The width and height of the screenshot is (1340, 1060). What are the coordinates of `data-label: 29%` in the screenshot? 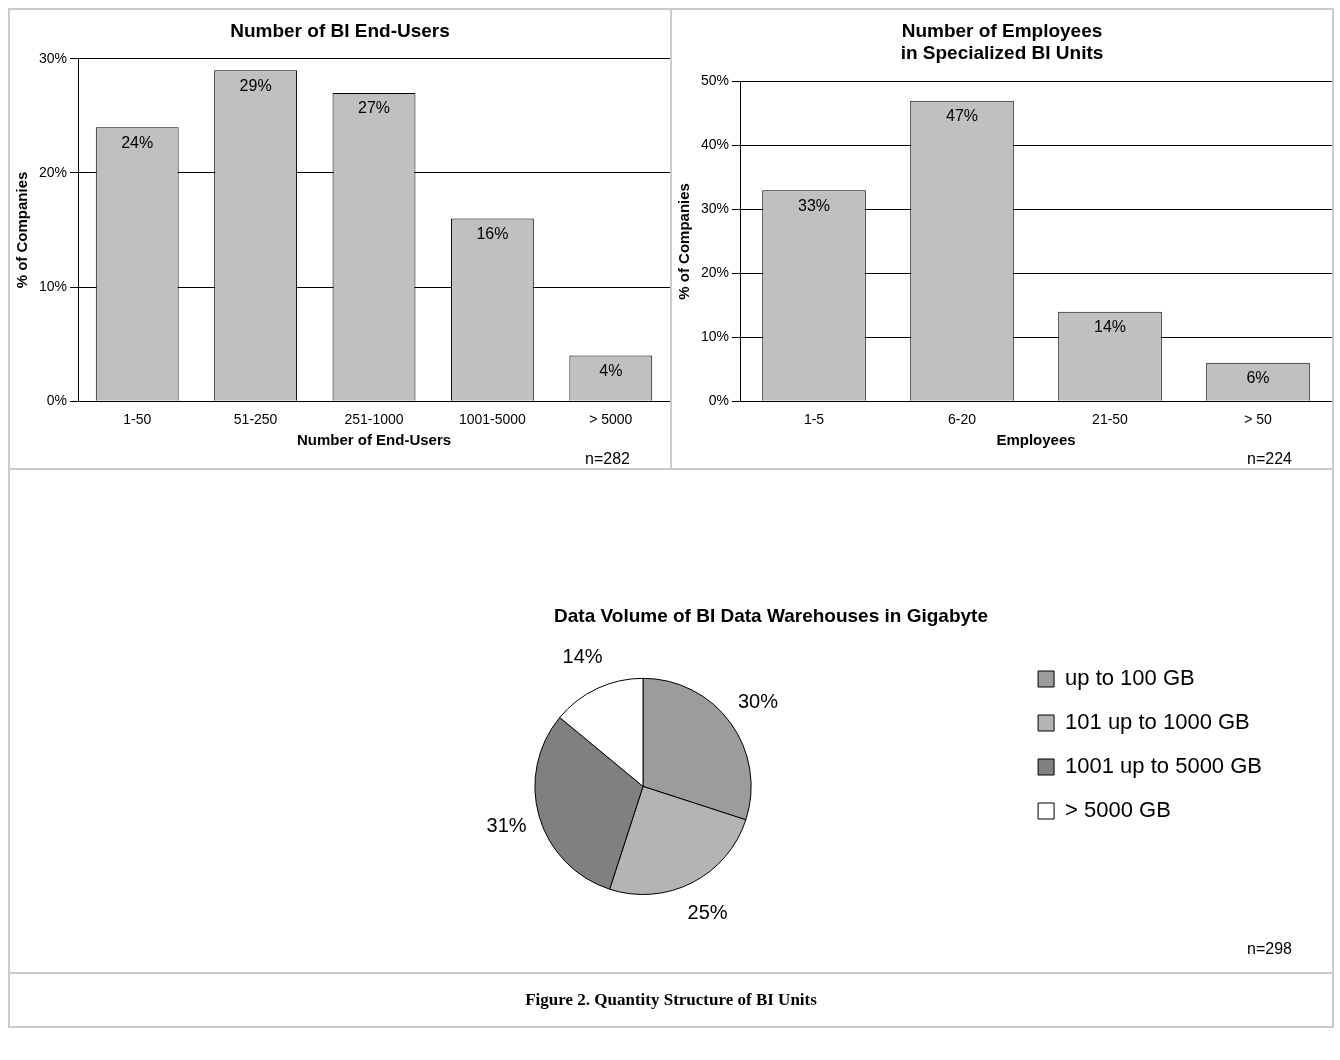 It's located at (255, 85).